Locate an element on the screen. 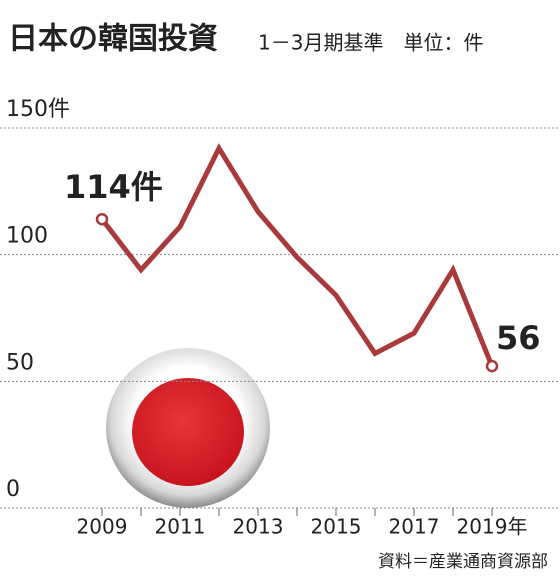 The image size is (560, 581). y-tick-label: 150件 is located at coordinates (38, 109).